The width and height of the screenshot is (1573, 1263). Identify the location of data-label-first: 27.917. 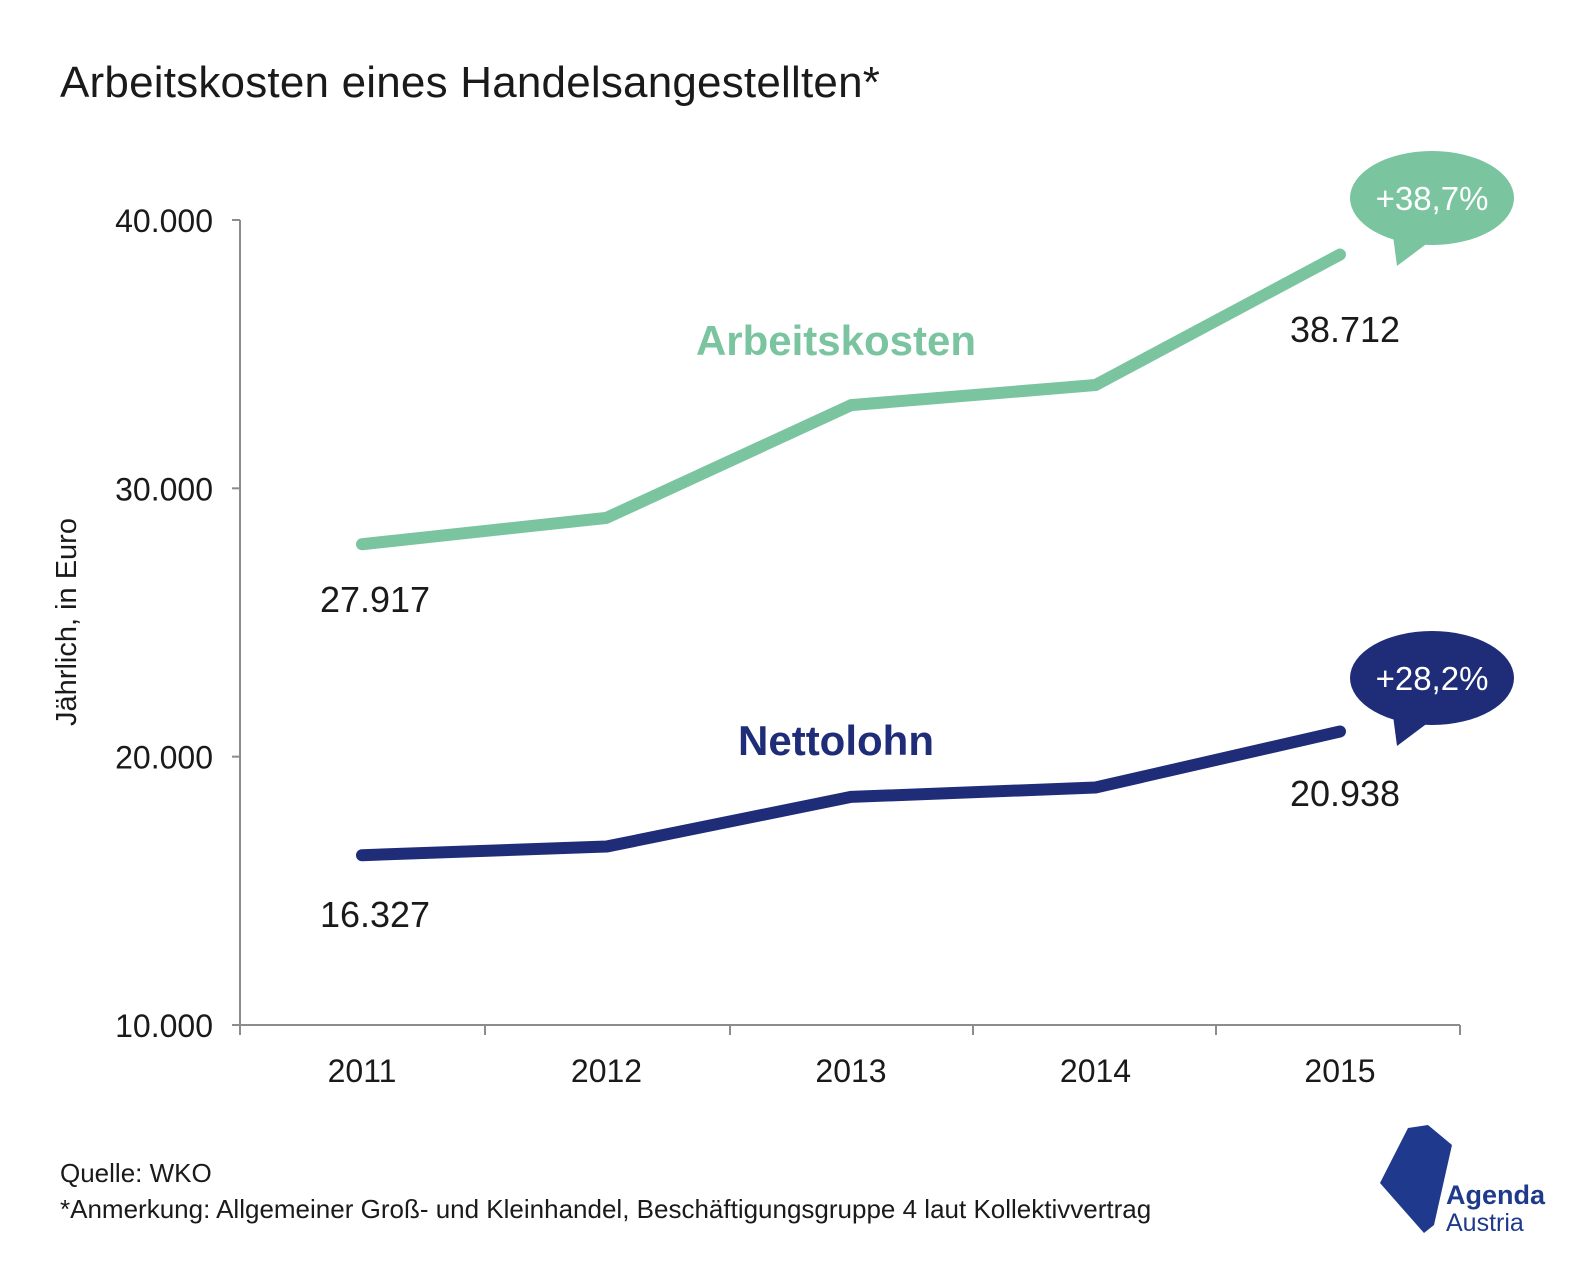
(375, 599).